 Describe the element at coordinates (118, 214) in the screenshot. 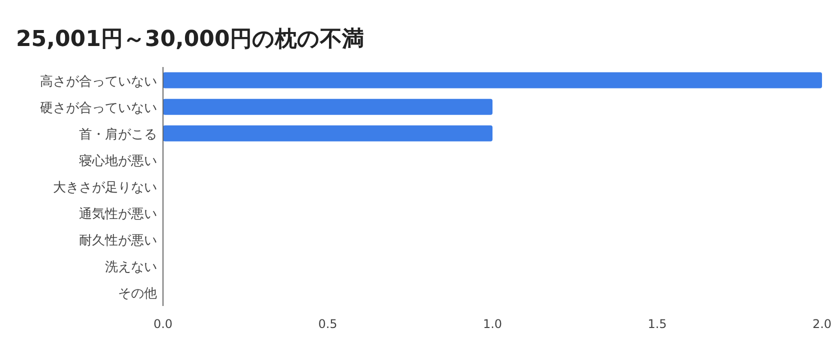

I see `y-tick-label: 通気性が悪い` at that location.